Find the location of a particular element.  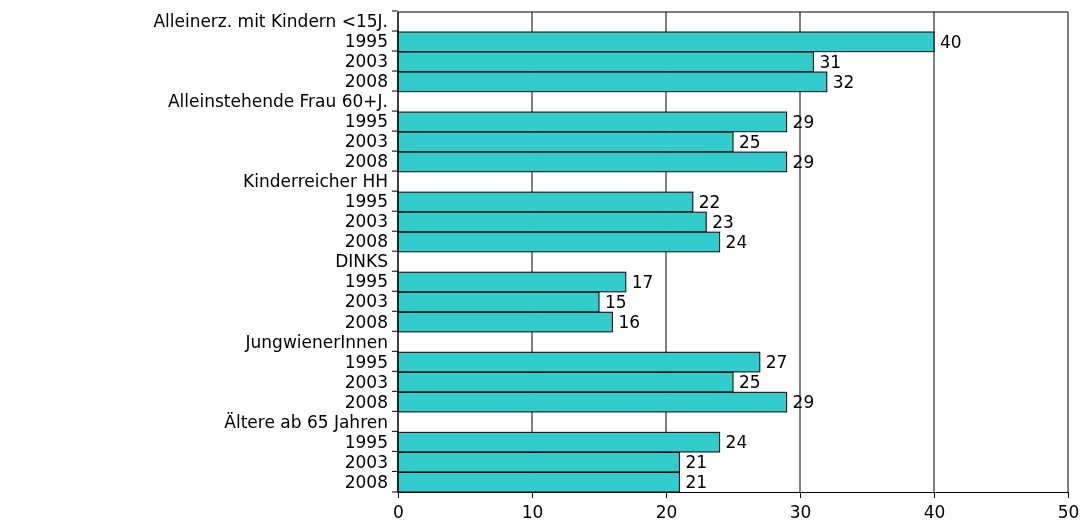

data-label: 27 is located at coordinates (776, 362).